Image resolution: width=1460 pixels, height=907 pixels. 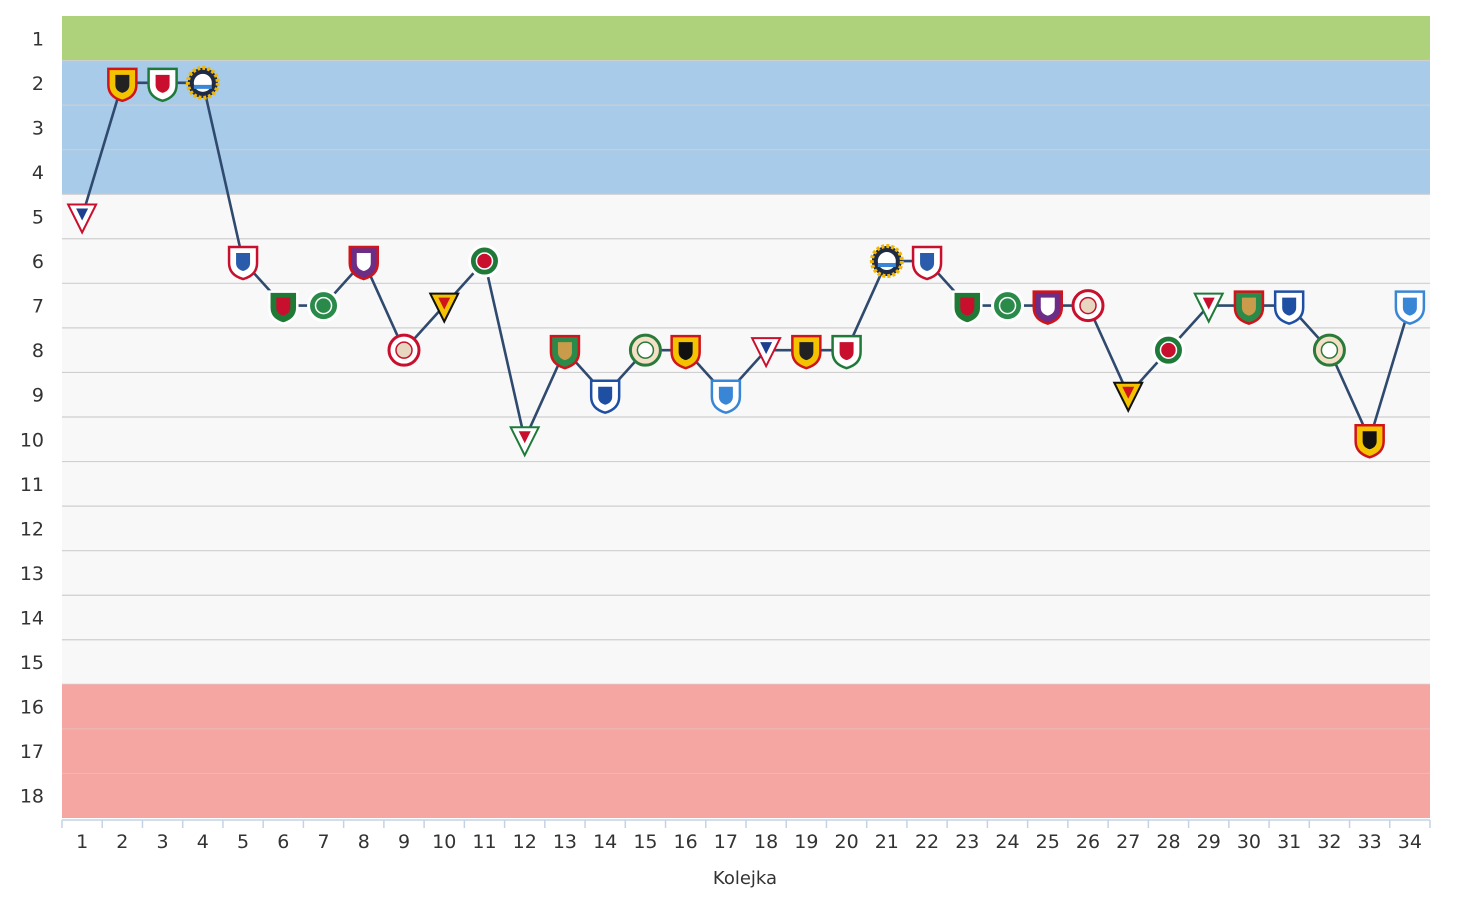 What do you see at coordinates (32, 752) in the screenshot?
I see `y-tick-label: 17` at bounding box center [32, 752].